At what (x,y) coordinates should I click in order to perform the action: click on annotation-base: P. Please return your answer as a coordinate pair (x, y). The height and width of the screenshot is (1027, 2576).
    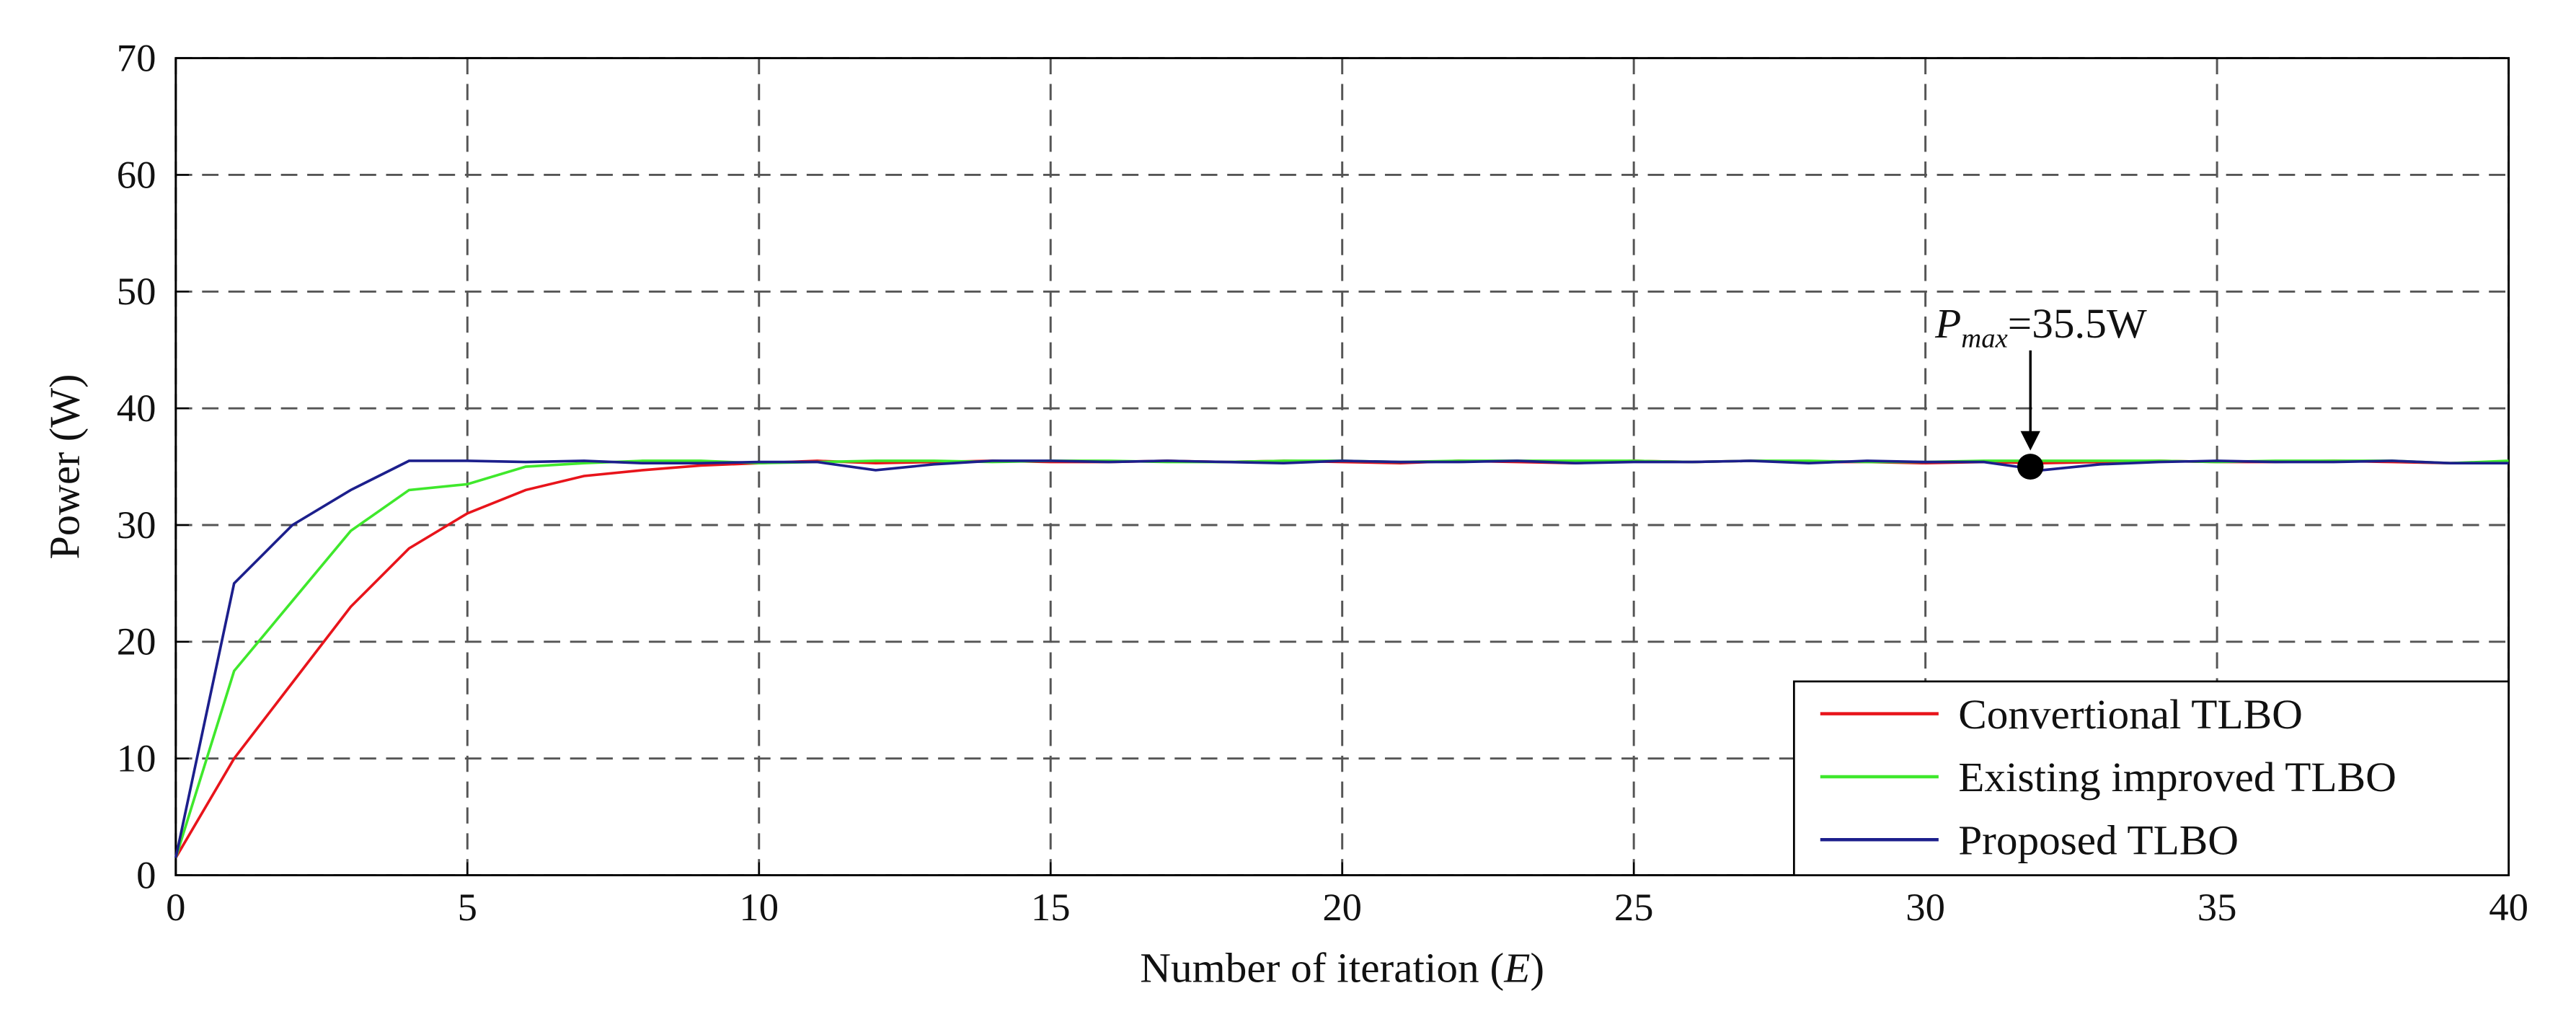
    Looking at the image, I should click on (1947, 323).